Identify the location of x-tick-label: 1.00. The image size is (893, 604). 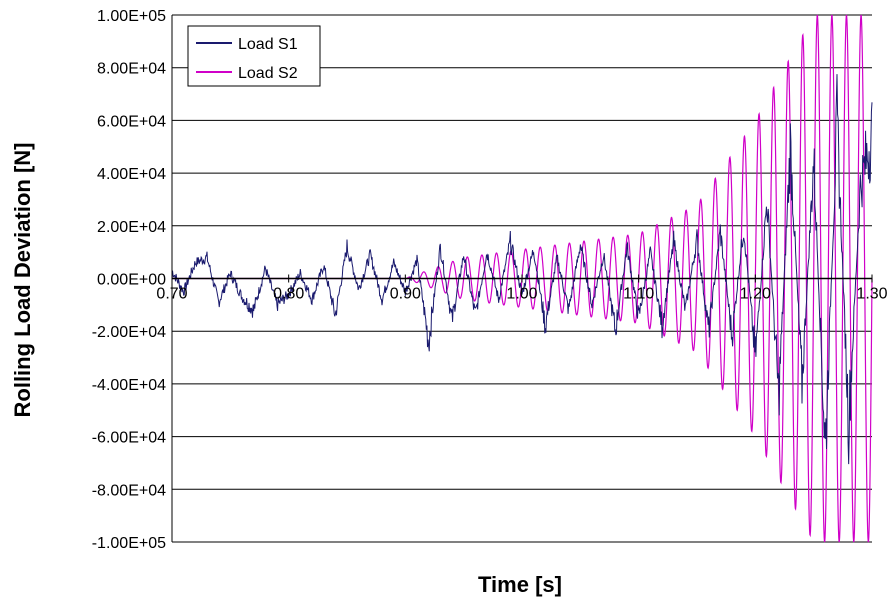
(521, 294).